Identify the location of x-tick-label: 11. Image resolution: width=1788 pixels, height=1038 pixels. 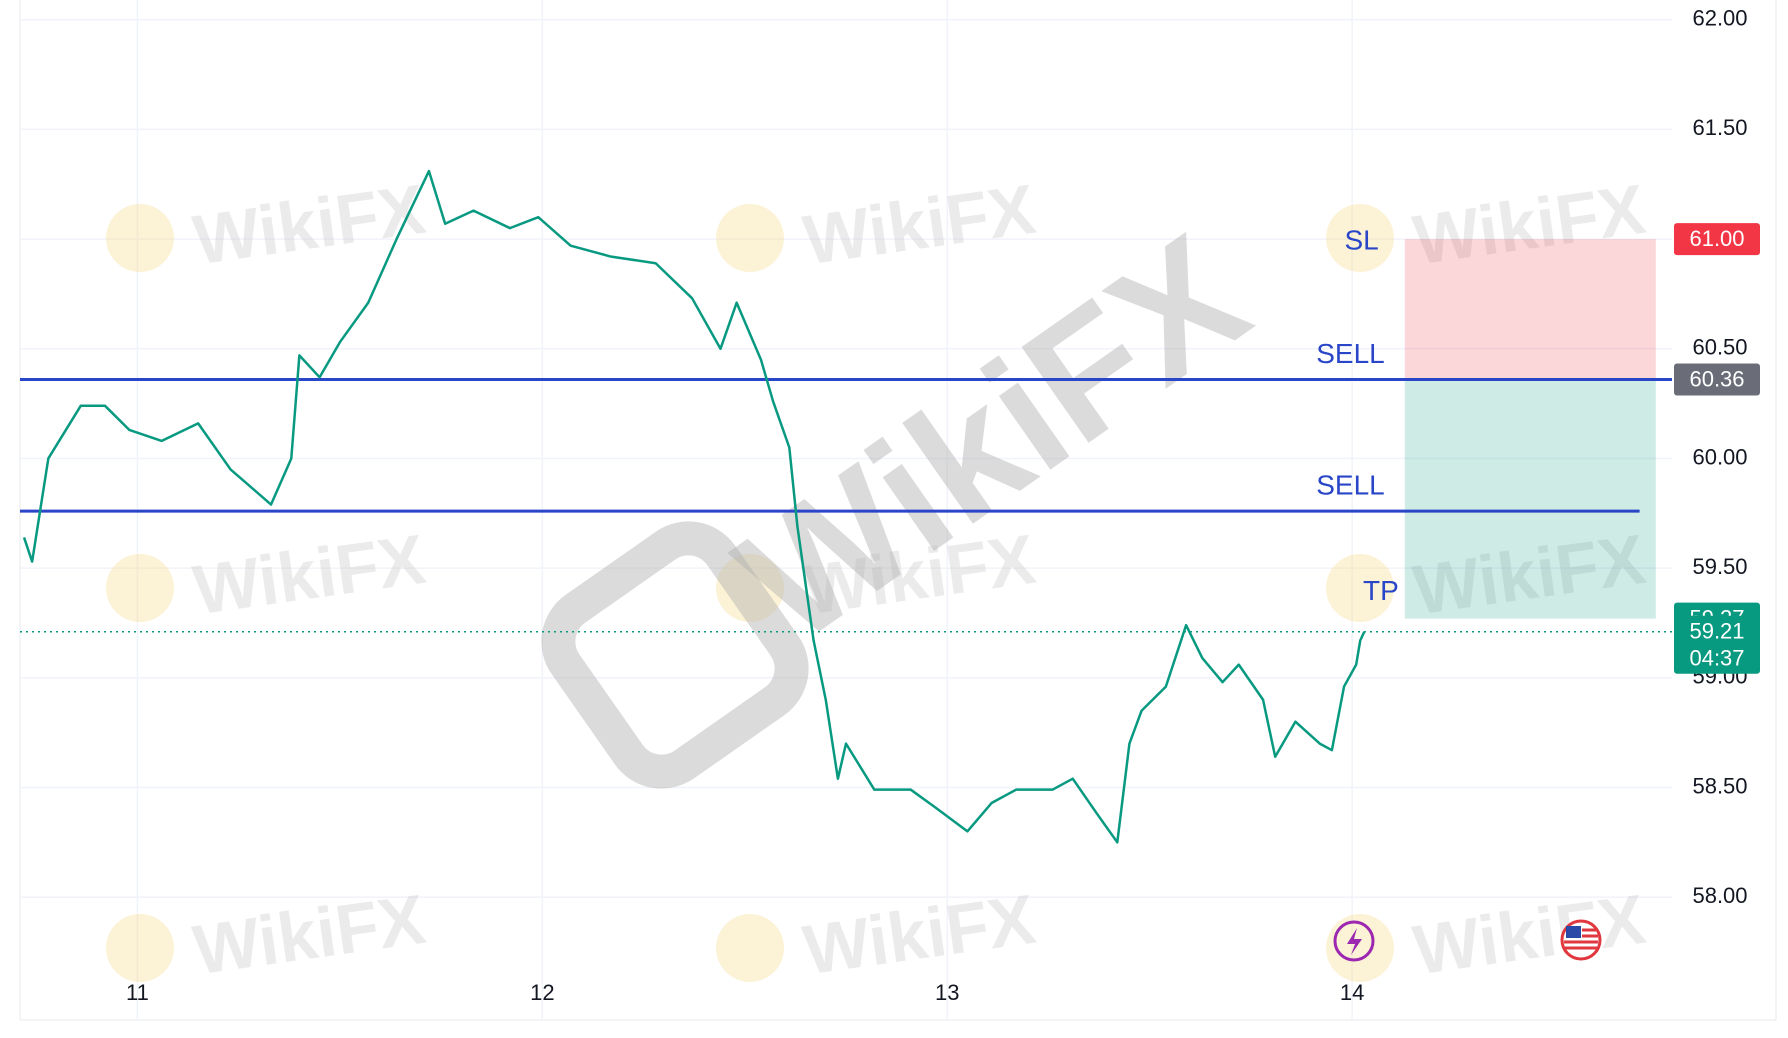
(137, 992).